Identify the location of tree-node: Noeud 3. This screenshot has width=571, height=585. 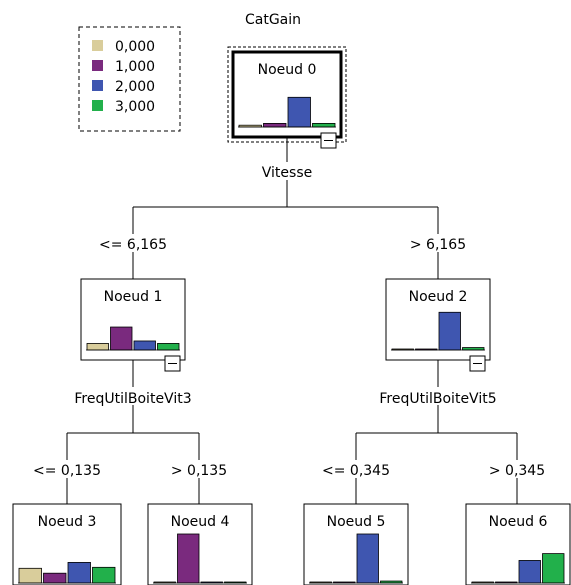
(67, 544).